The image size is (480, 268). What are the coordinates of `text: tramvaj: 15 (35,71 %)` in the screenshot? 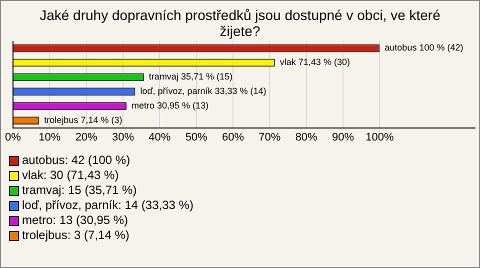 It's located at (79, 190).